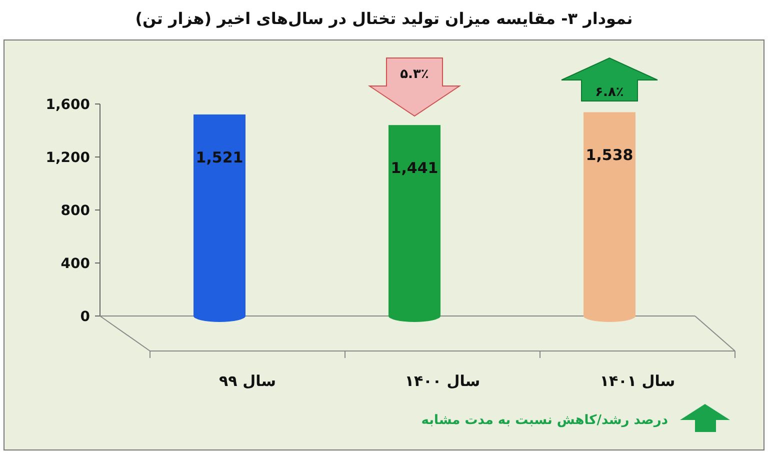 The width and height of the screenshot is (768, 454). I want to click on data-label: 1,441, so click(414, 168).